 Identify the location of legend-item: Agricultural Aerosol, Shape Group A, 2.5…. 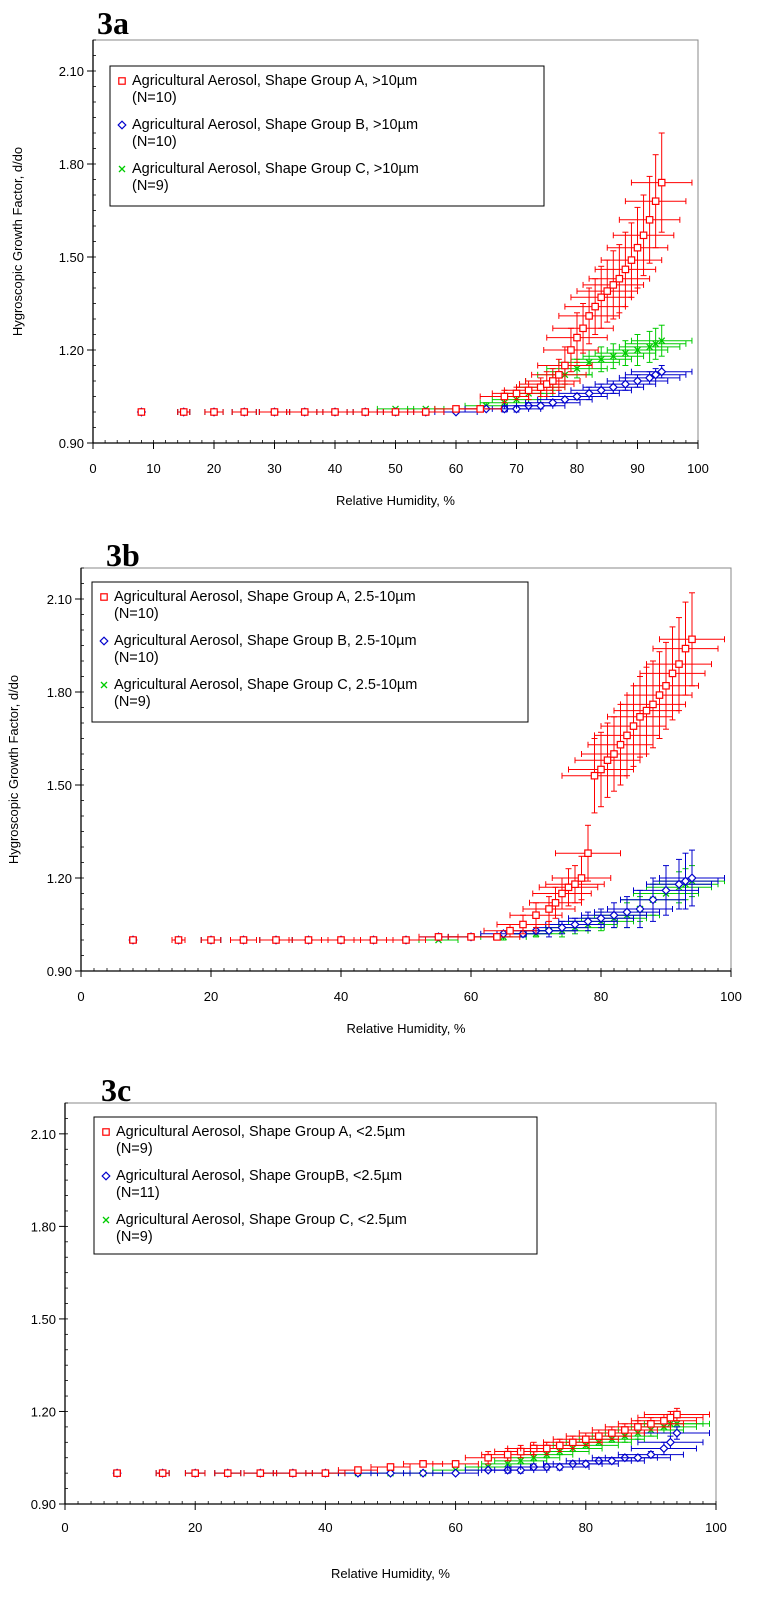
(258, 605).